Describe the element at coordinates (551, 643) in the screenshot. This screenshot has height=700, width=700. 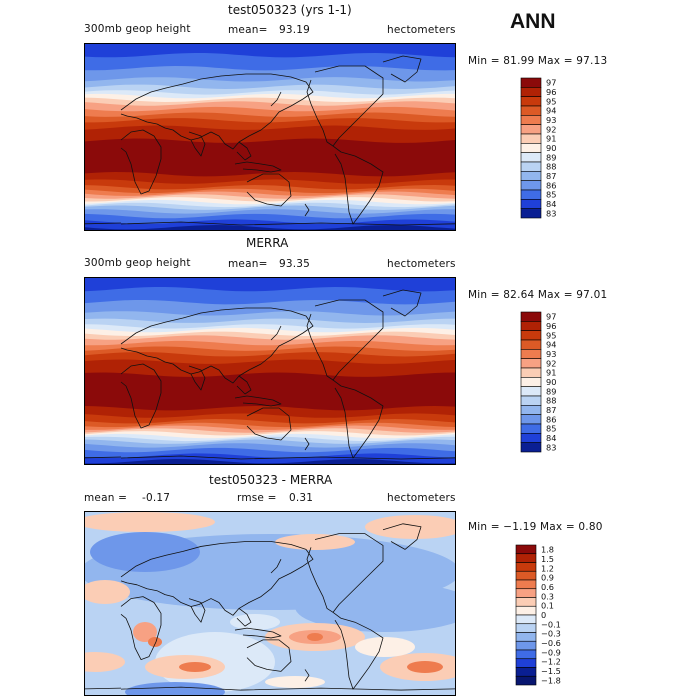
I see `colorbar-3-tick-label: −0.6` at that location.